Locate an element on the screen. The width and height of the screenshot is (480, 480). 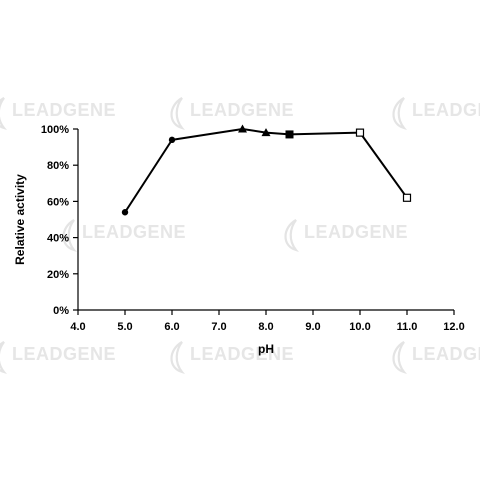
x-tick-label: 4.0 is located at coordinates (77, 327).